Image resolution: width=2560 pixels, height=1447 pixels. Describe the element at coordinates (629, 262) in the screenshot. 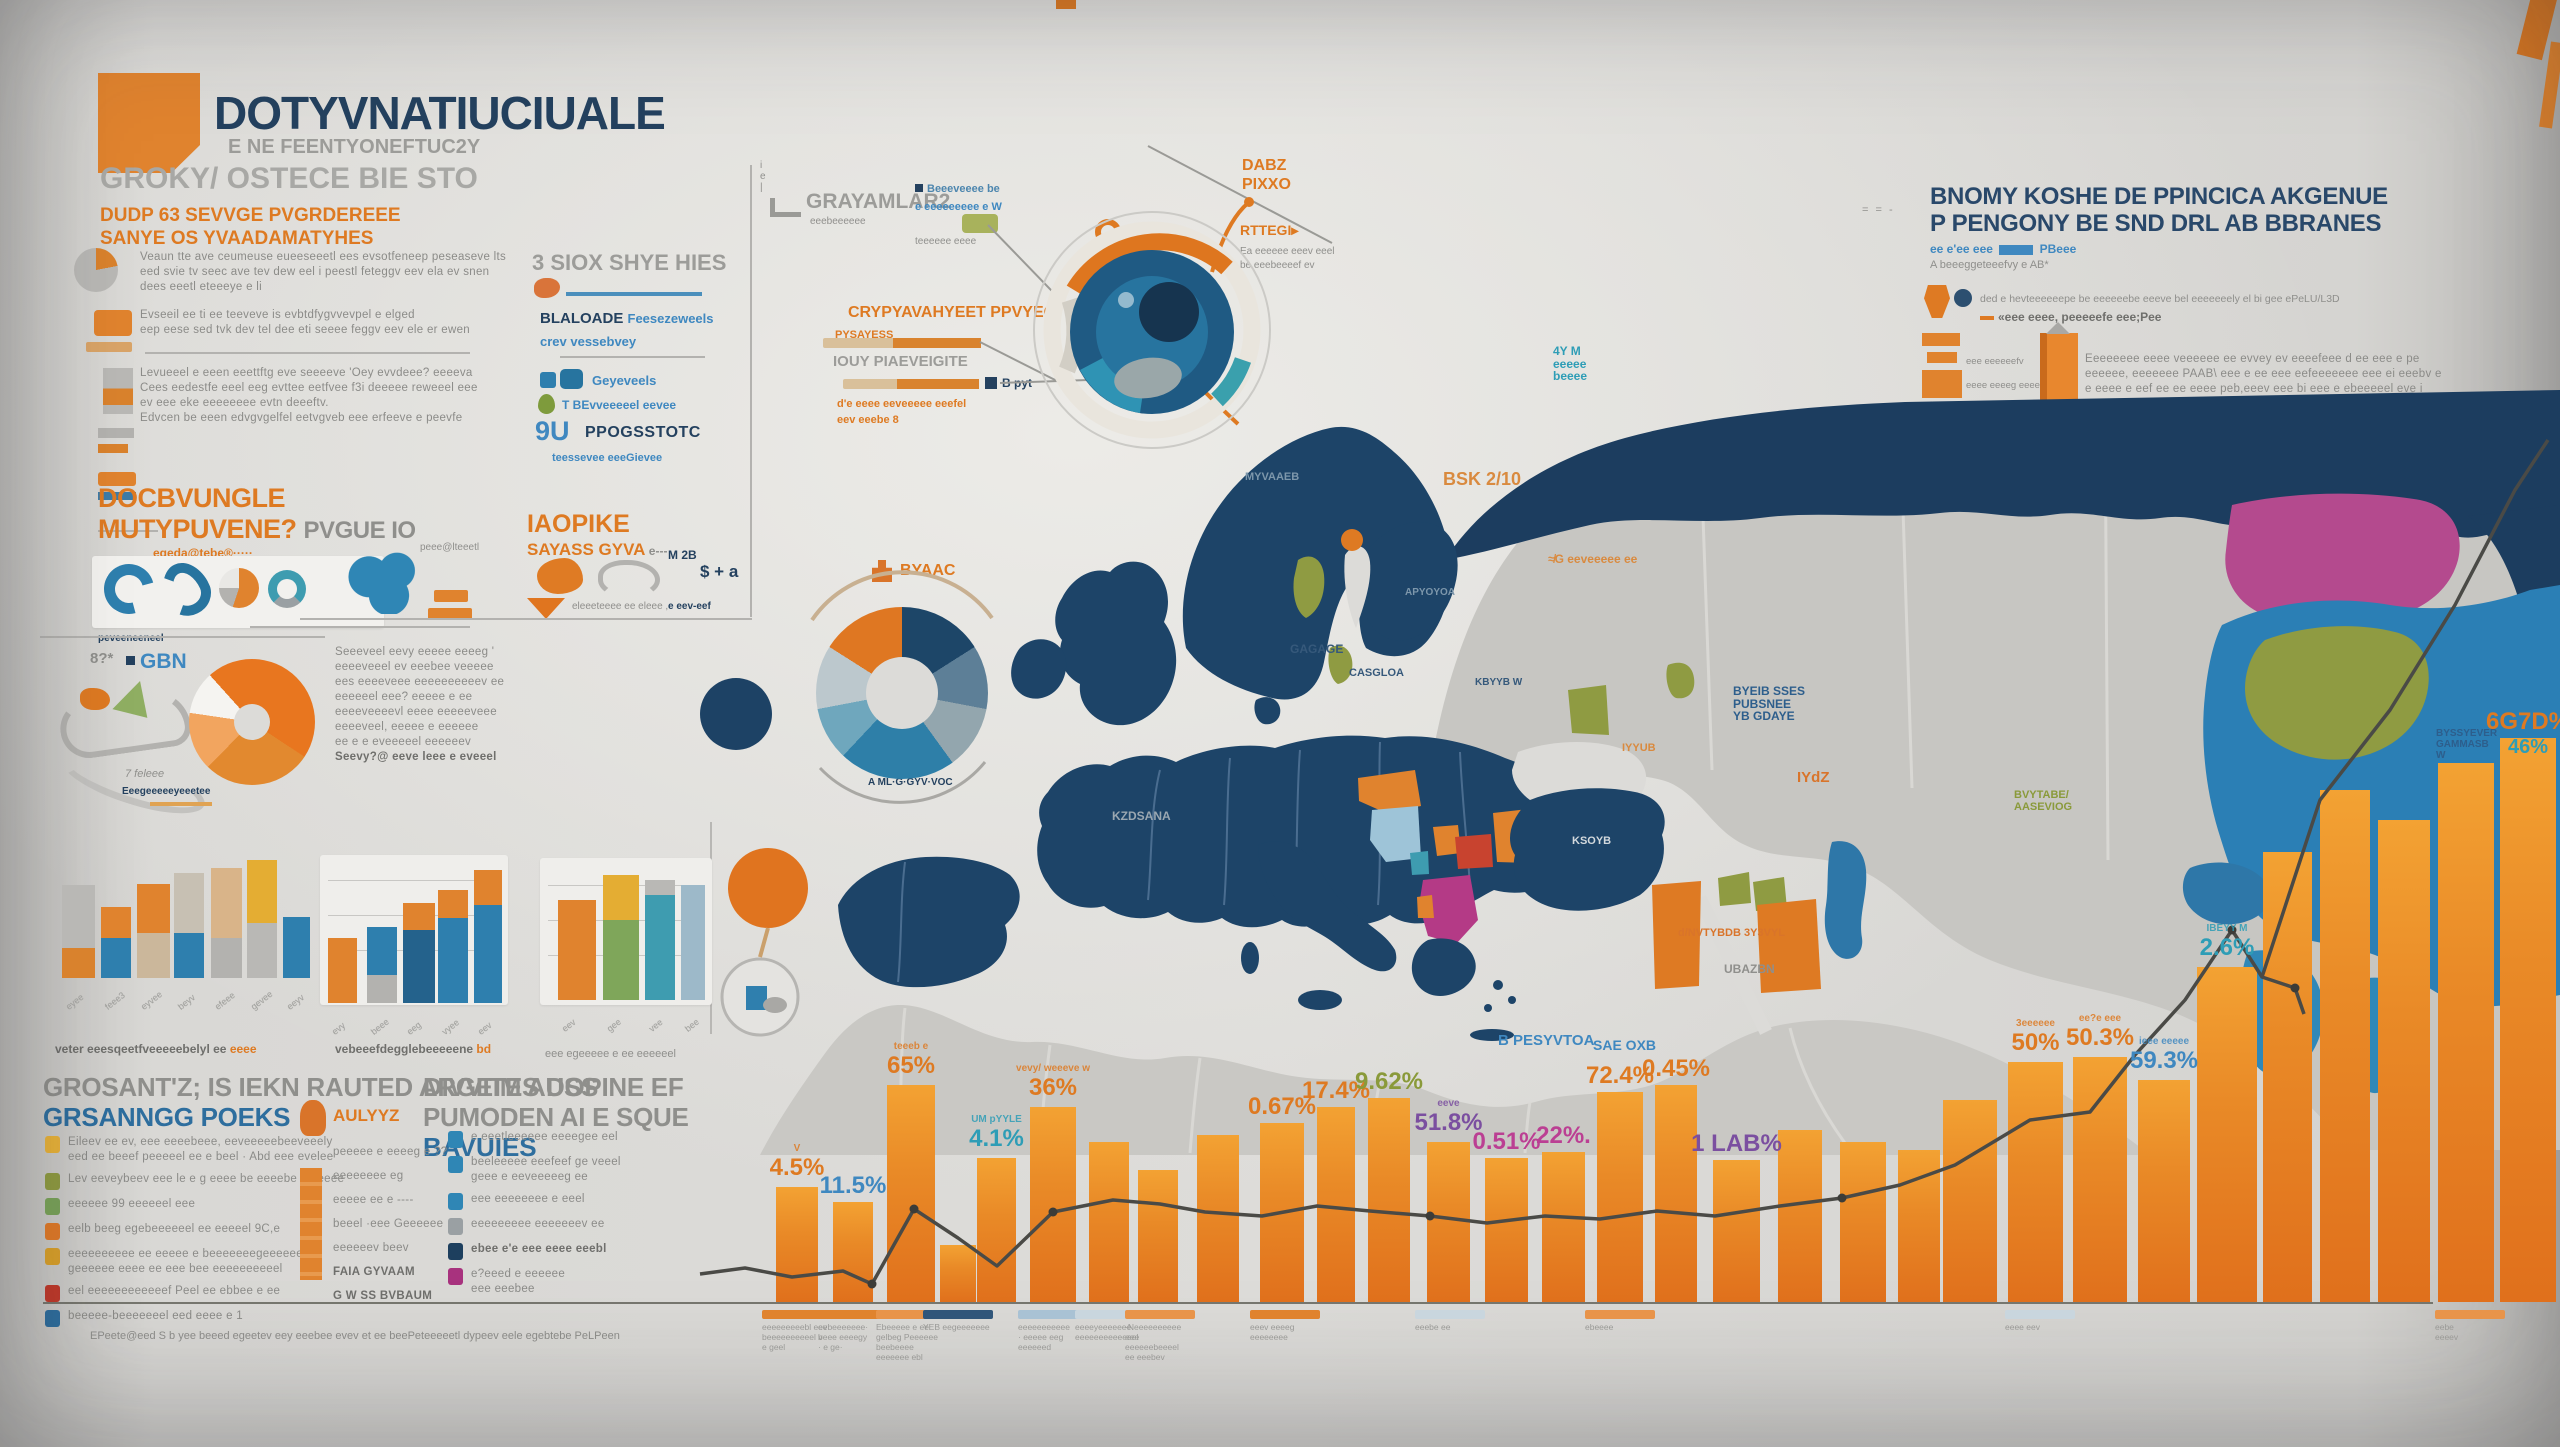

I see `mid-heading: 3 SIOX SHYE HIES` at that location.